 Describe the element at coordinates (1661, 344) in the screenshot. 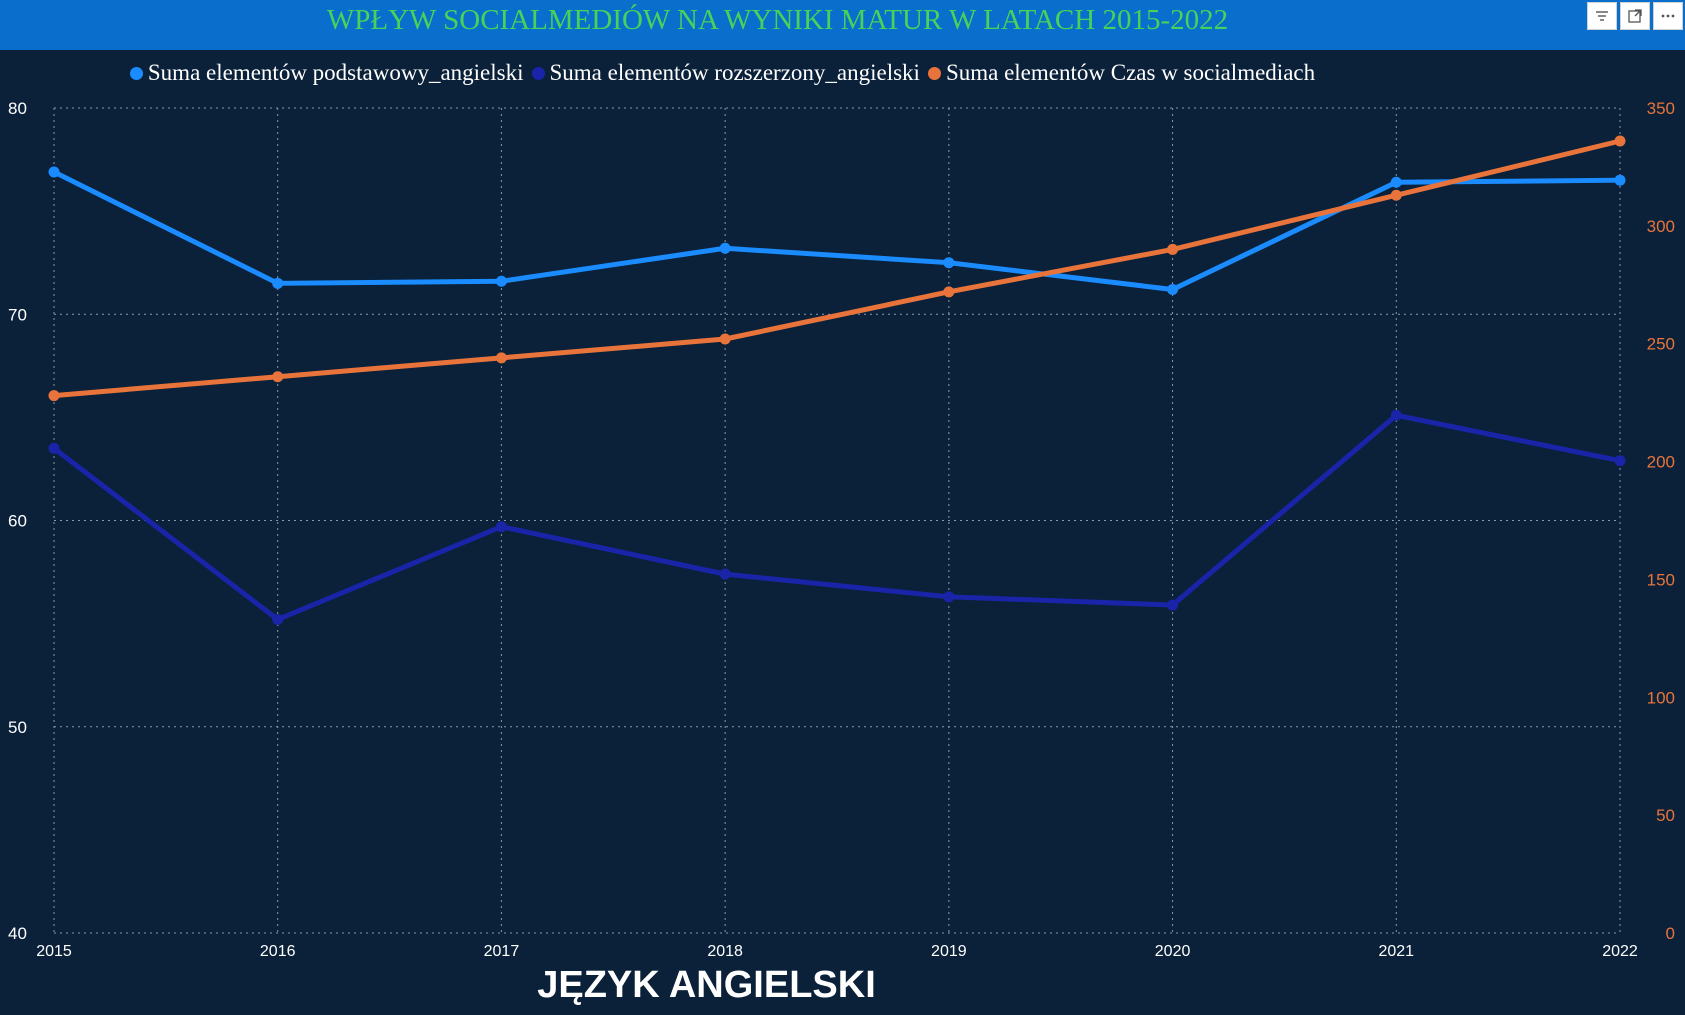

I see `y-right-tick-label: 250` at that location.